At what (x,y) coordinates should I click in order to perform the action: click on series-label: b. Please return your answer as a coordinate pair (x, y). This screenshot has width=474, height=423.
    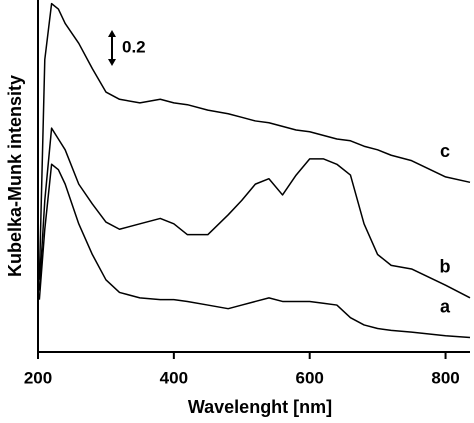
    Looking at the image, I should click on (445, 267).